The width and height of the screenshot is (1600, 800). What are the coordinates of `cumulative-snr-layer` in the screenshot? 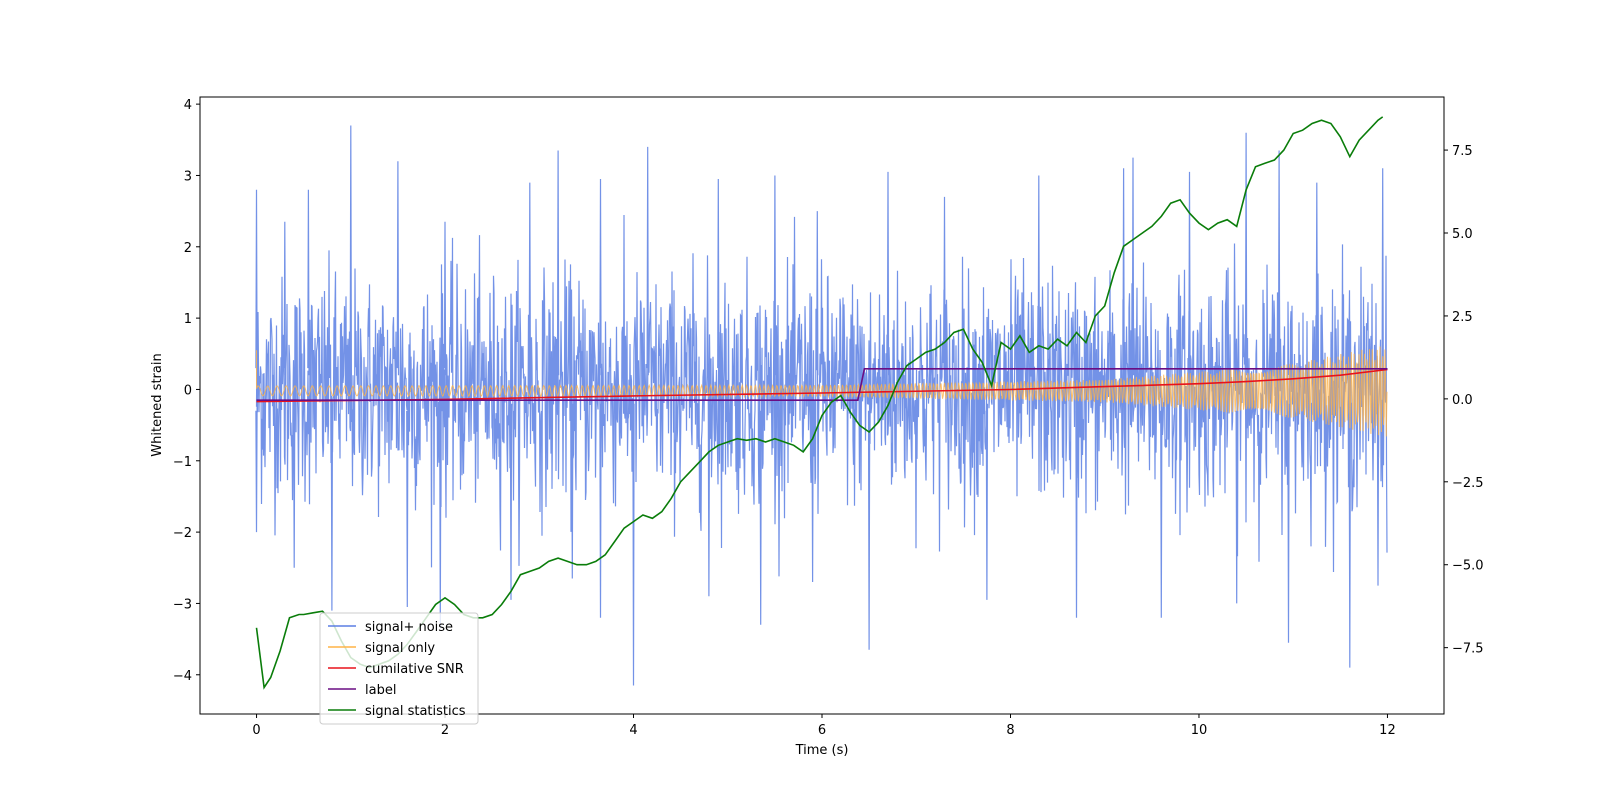 It's located at (822, 385).